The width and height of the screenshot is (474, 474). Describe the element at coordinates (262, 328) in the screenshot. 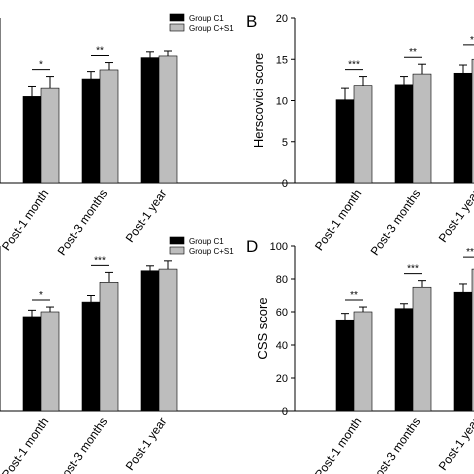

I see `y-axis-label: CSS score` at that location.